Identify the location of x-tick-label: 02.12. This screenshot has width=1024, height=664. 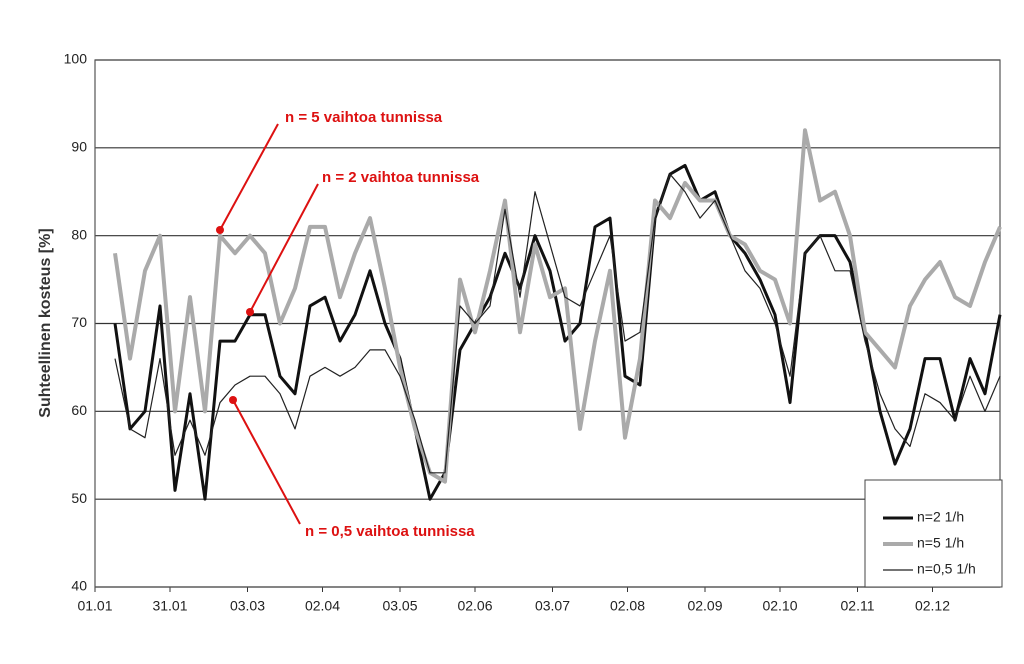
(932, 606).